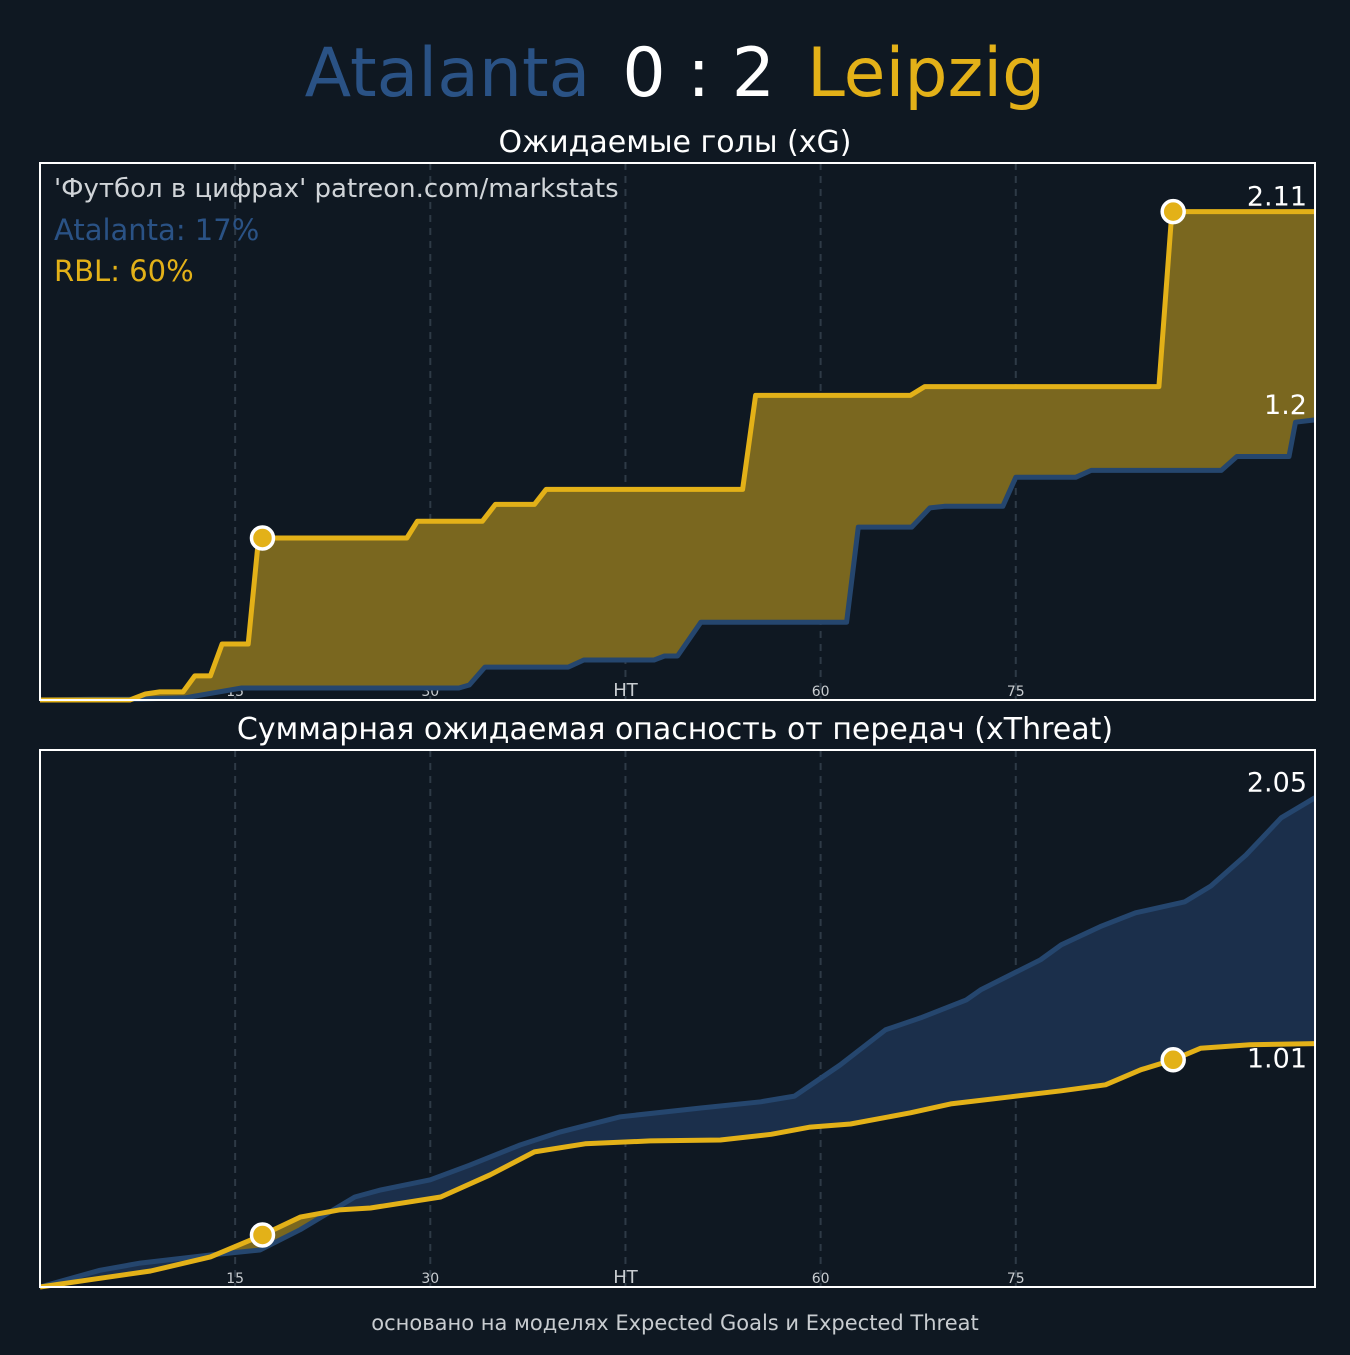 This screenshot has height=1355, width=1350. What do you see at coordinates (156, 230) in the screenshot?
I see `home-win-prob: Atalanta: 17%` at bounding box center [156, 230].